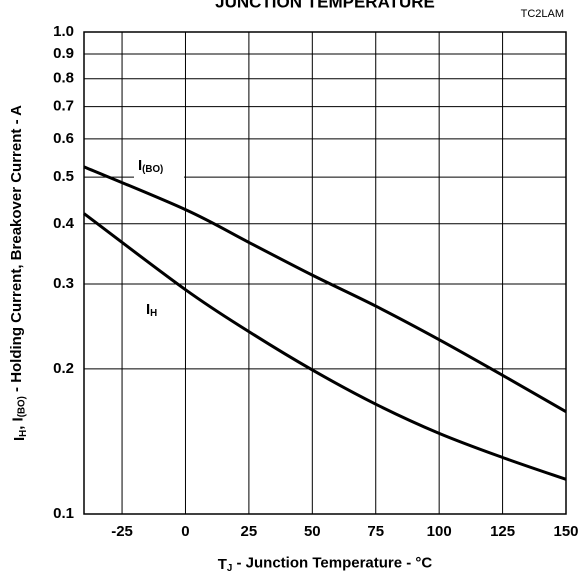 The width and height of the screenshot is (582, 582). Describe the element at coordinates (502, 531) in the screenshot. I see `x-tick-label: 125` at that location.